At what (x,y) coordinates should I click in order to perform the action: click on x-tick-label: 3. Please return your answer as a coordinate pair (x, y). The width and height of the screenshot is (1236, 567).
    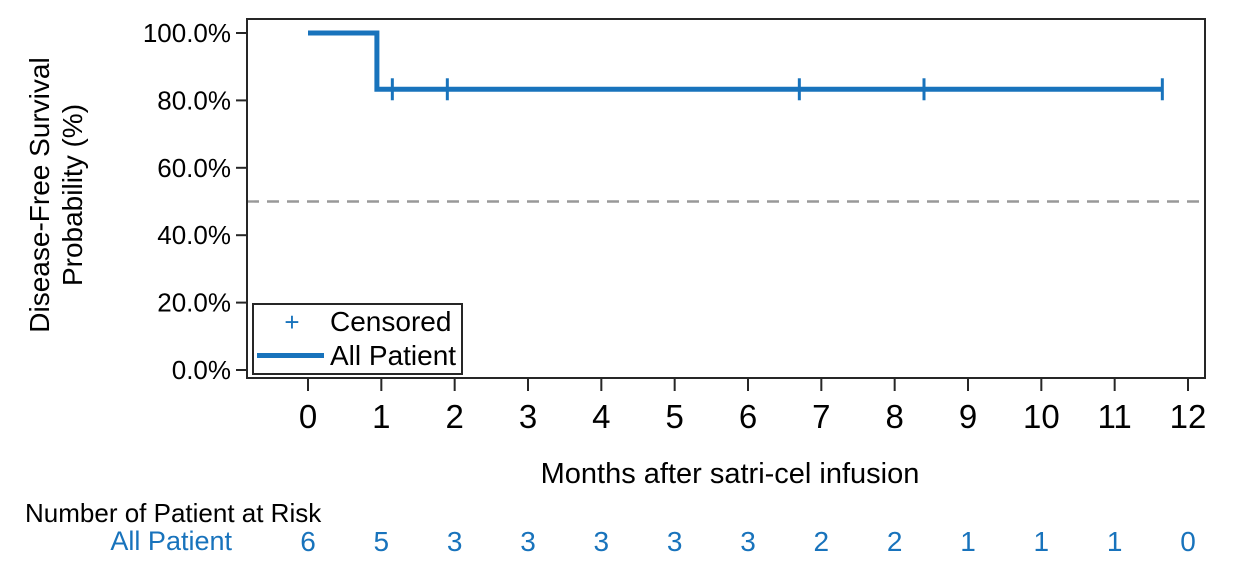
    Looking at the image, I should click on (528, 416).